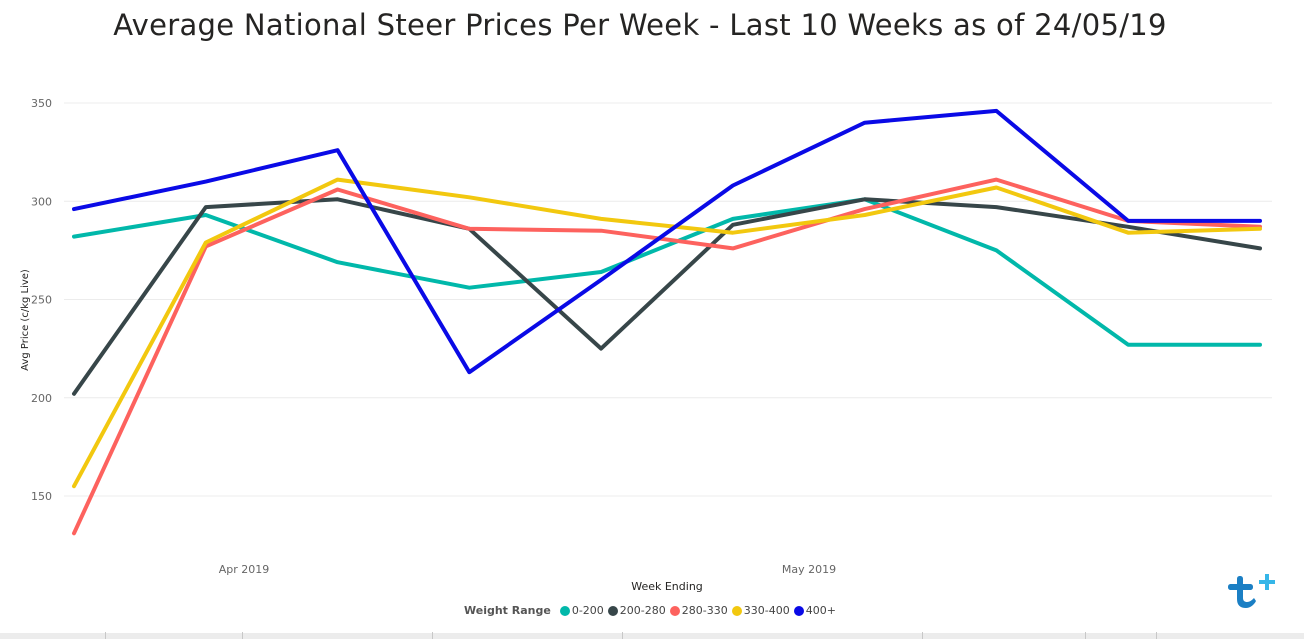 This screenshot has height=639, width=1304. I want to click on legend-label: 330-400, so click(766, 610).